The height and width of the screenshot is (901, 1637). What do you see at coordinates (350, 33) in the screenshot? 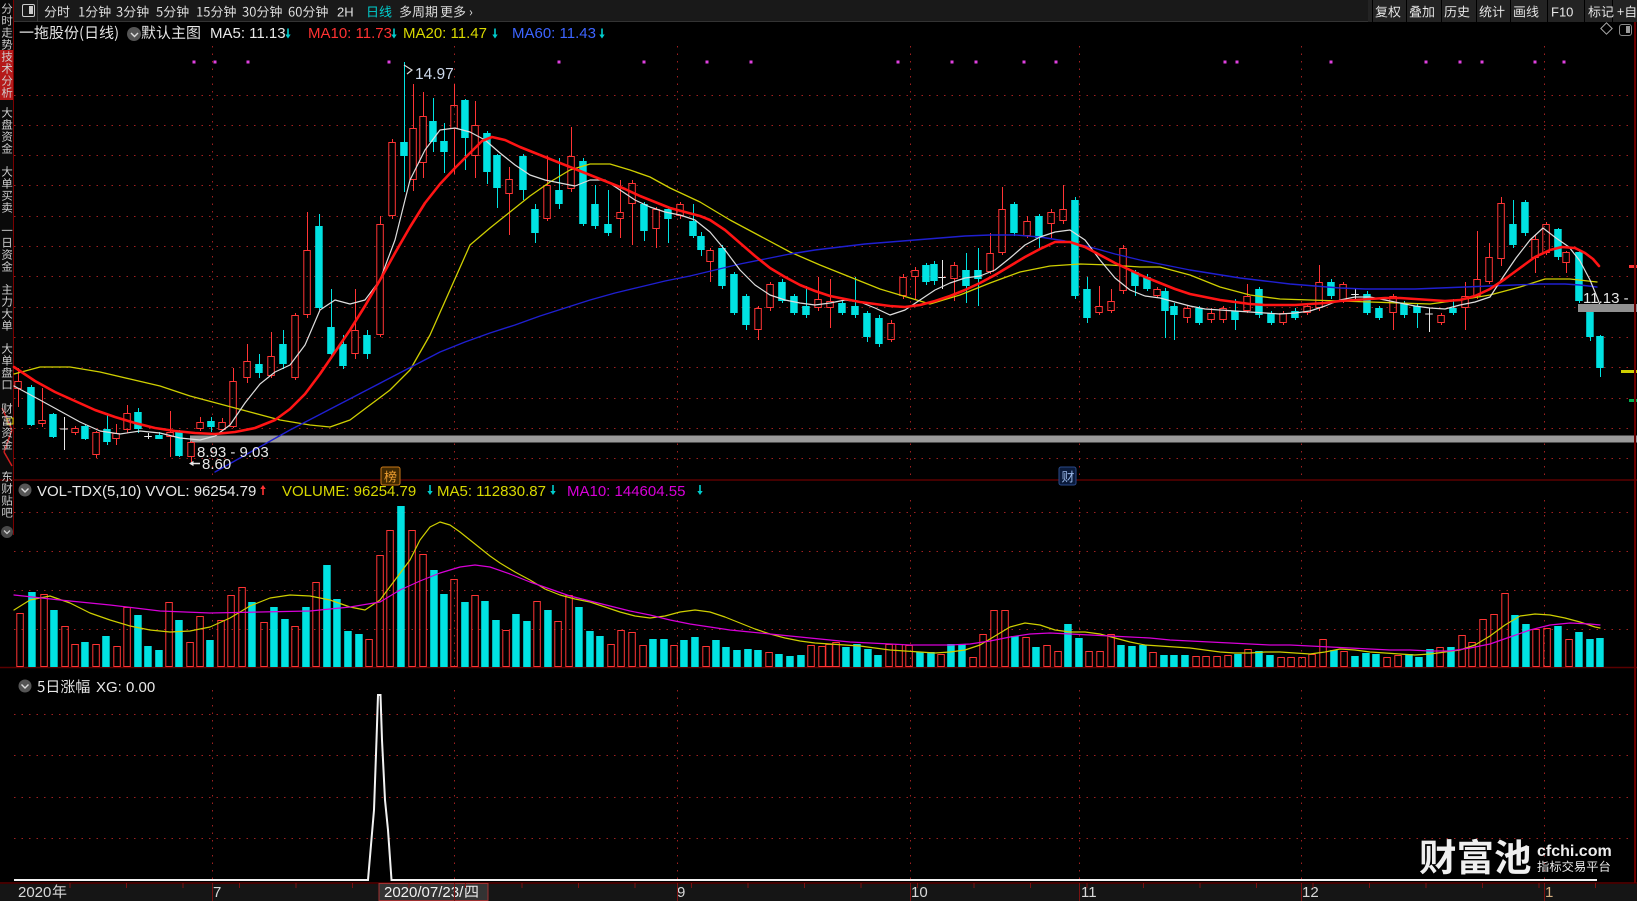
I see `svg-text: MA10: 11.73` at bounding box center [350, 33].